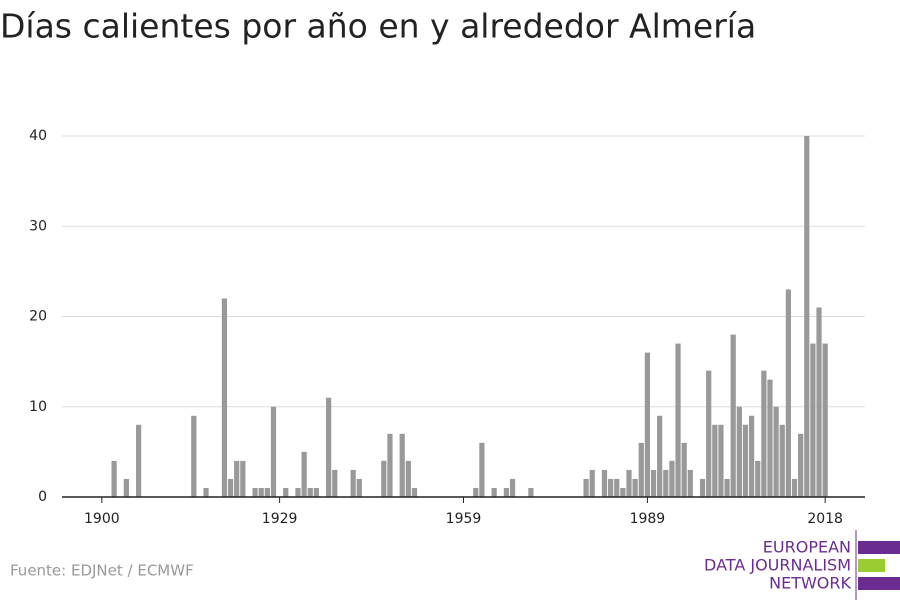  What do you see at coordinates (777, 565) in the screenshot?
I see `logo-text: DATA JOURNALISM` at bounding box center [777, 565].